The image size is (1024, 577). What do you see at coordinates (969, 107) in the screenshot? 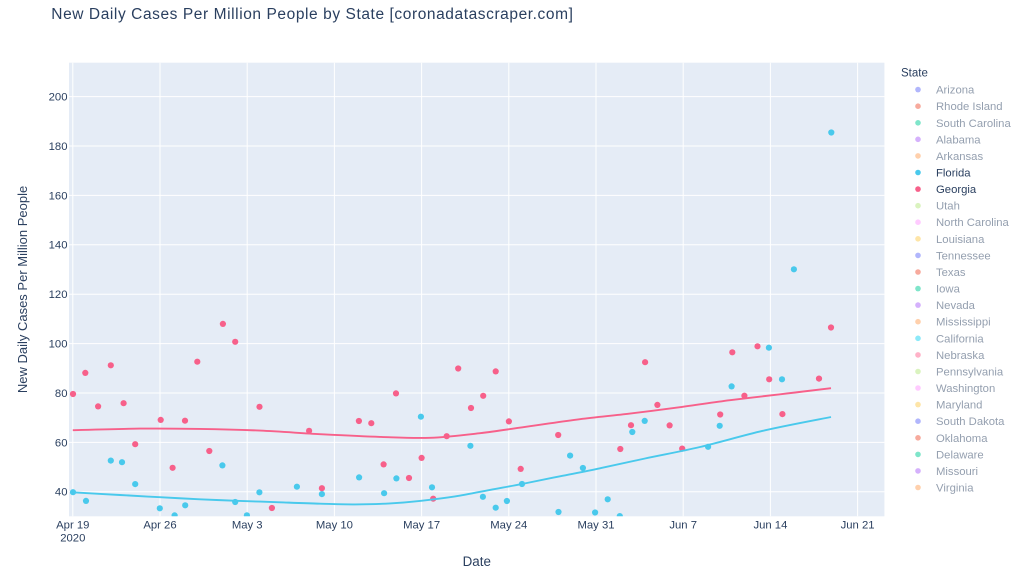
I see `svg-text: Rhode Island` at bounding box center [969, 107].